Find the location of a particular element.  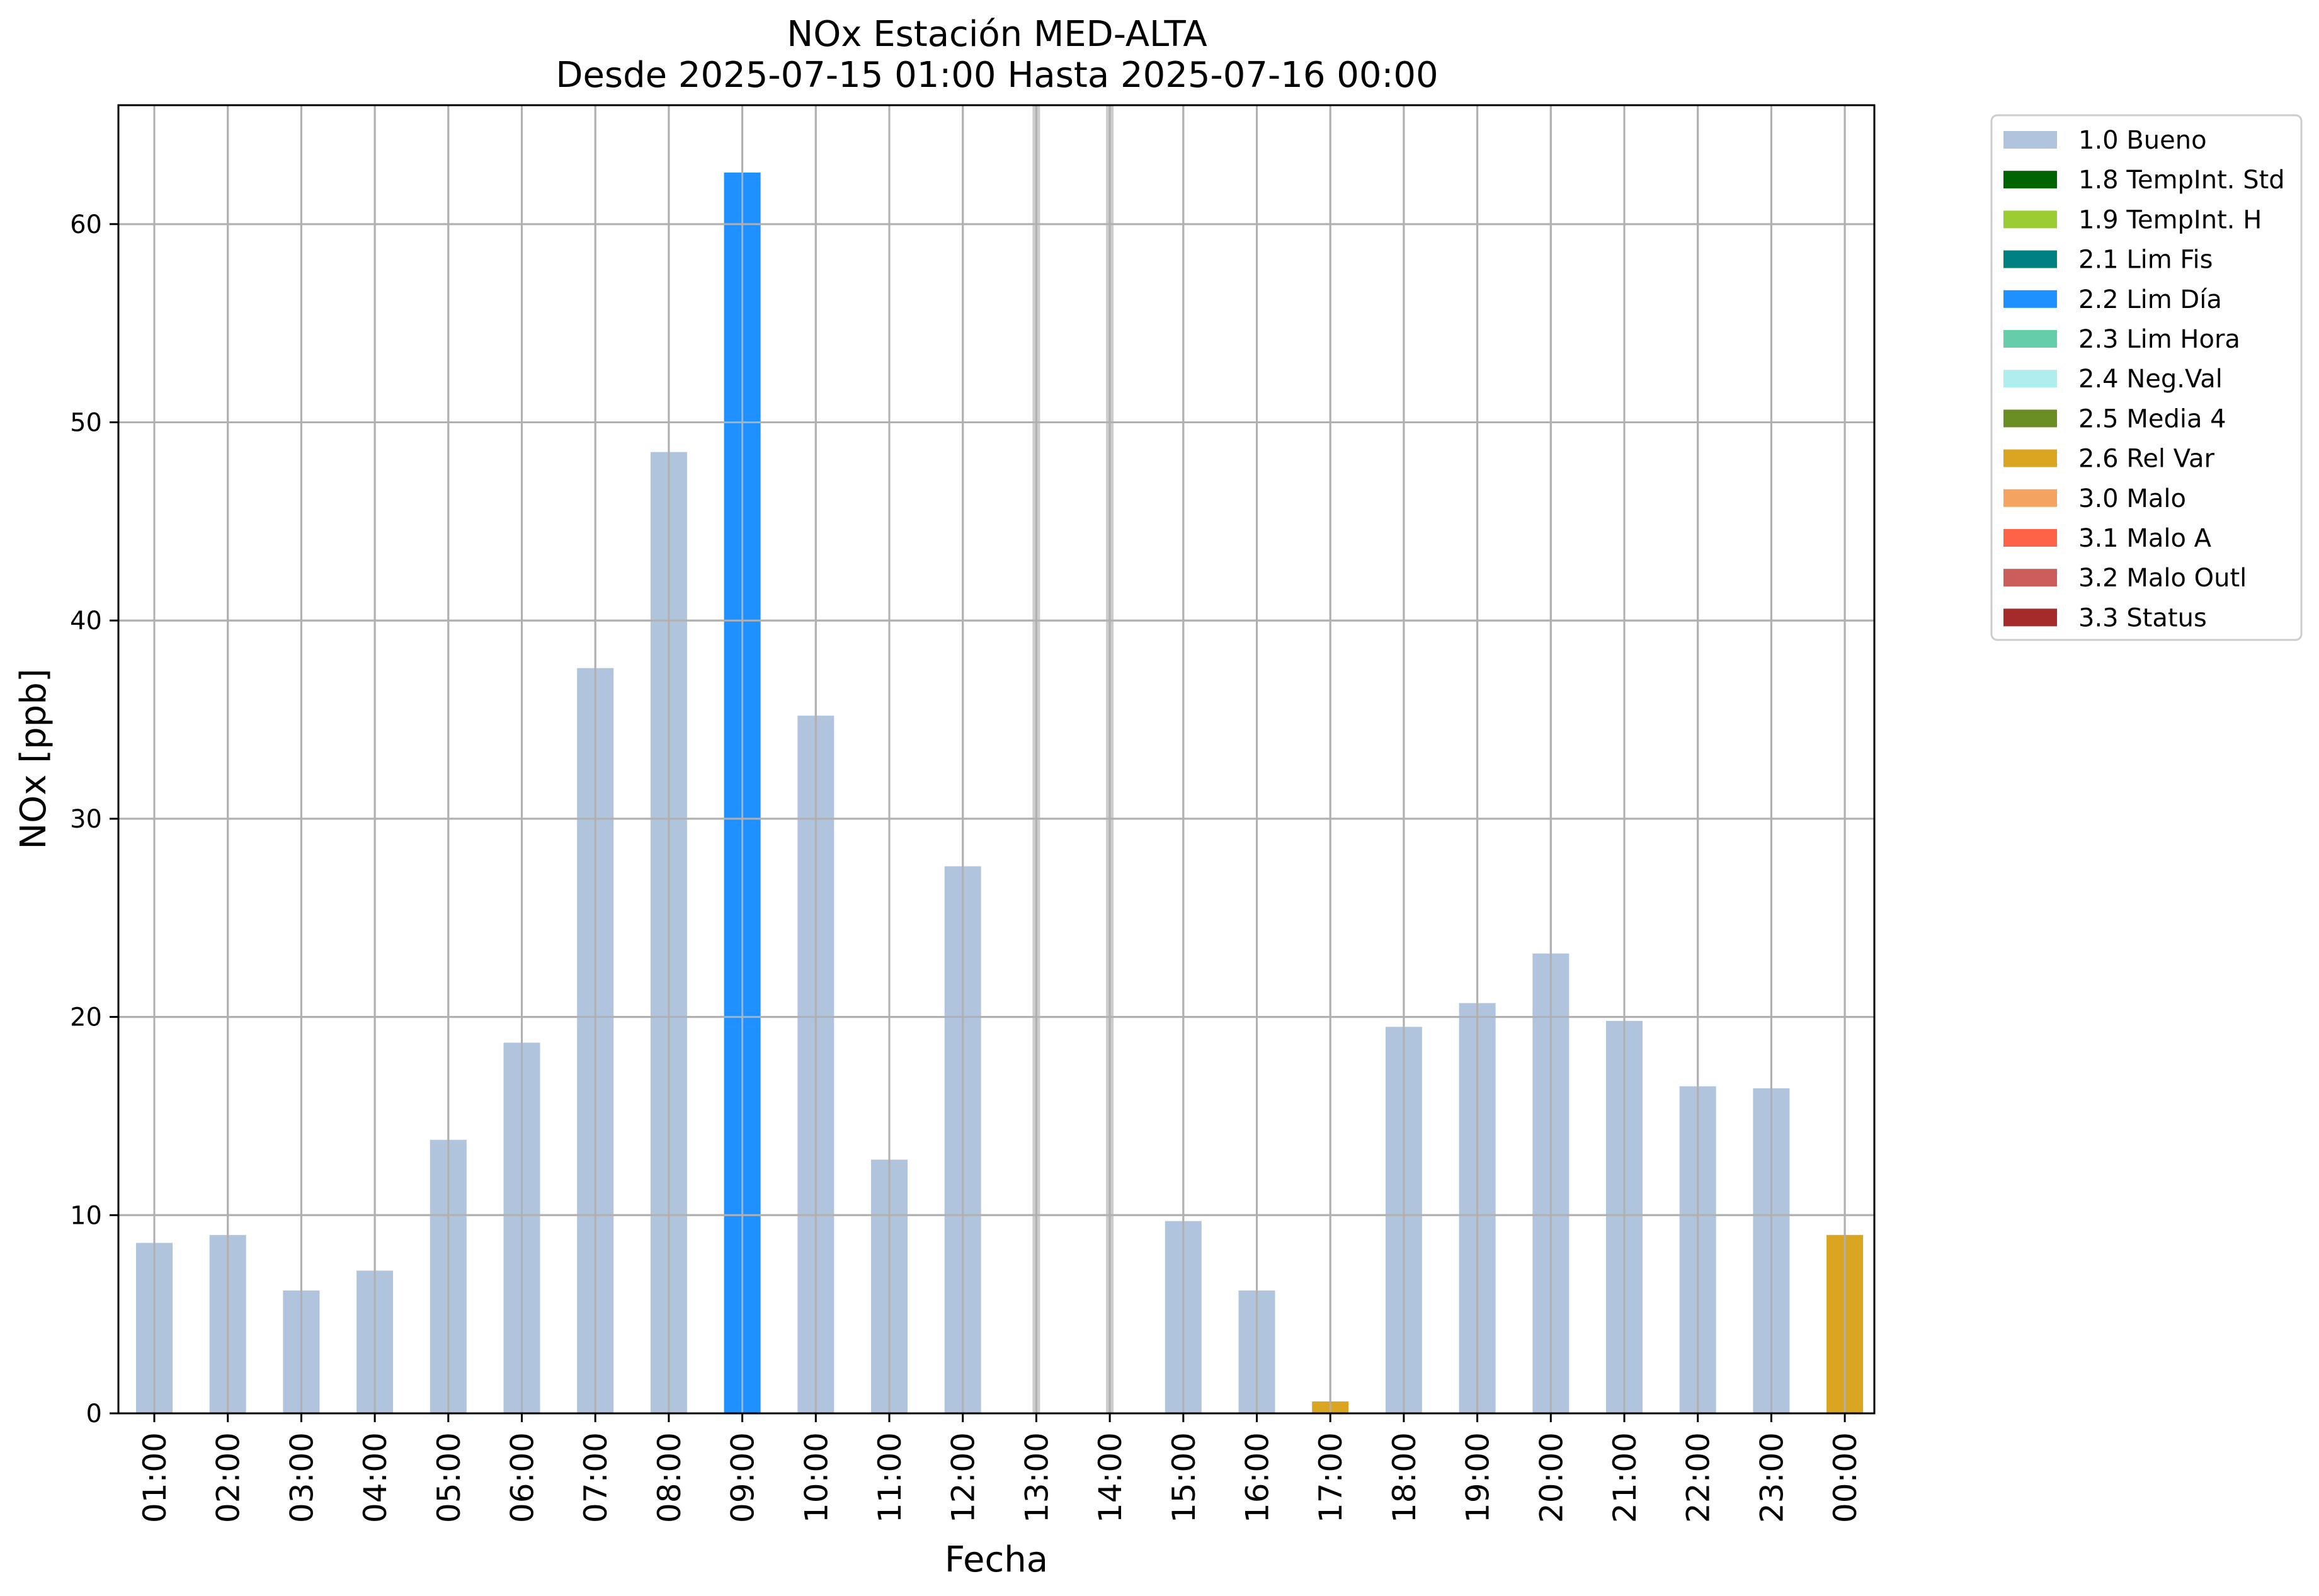

chart-title: NOx Estación MED-ALTA is located at coordinates (997, 34).